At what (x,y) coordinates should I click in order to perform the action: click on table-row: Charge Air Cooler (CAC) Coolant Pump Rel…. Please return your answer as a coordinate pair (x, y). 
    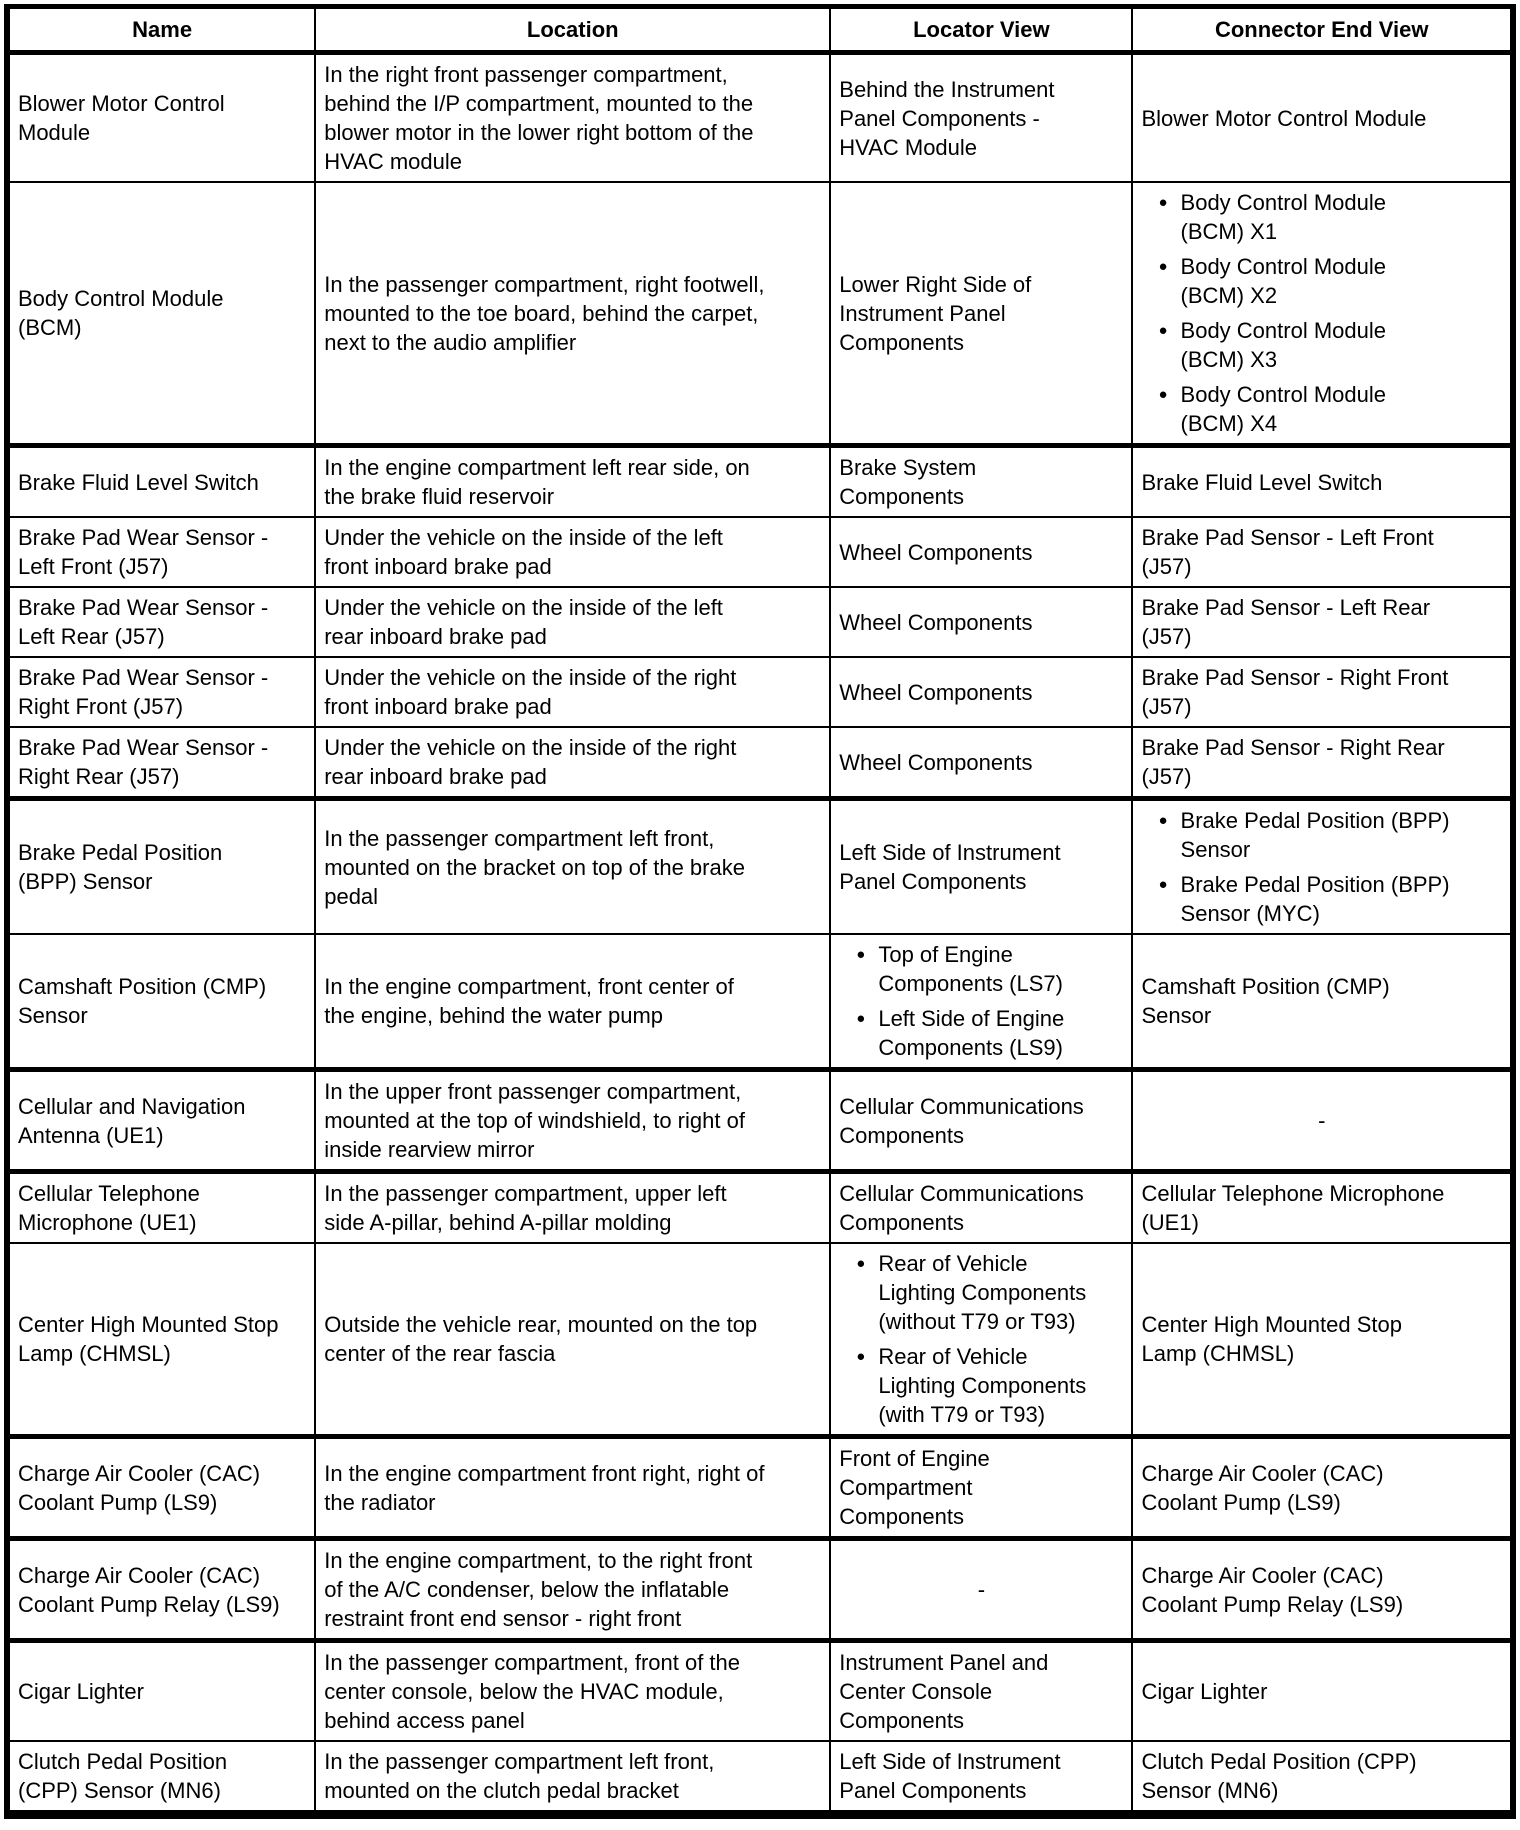
    Looking at the image, I should click on (759, 1589).